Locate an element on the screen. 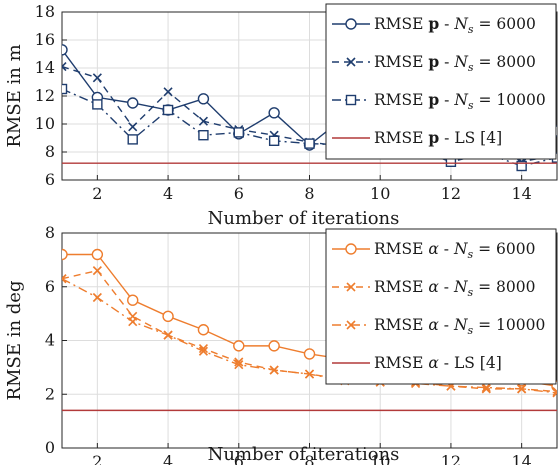  y-tick-label: 18 is located at coordinates (45, 11).